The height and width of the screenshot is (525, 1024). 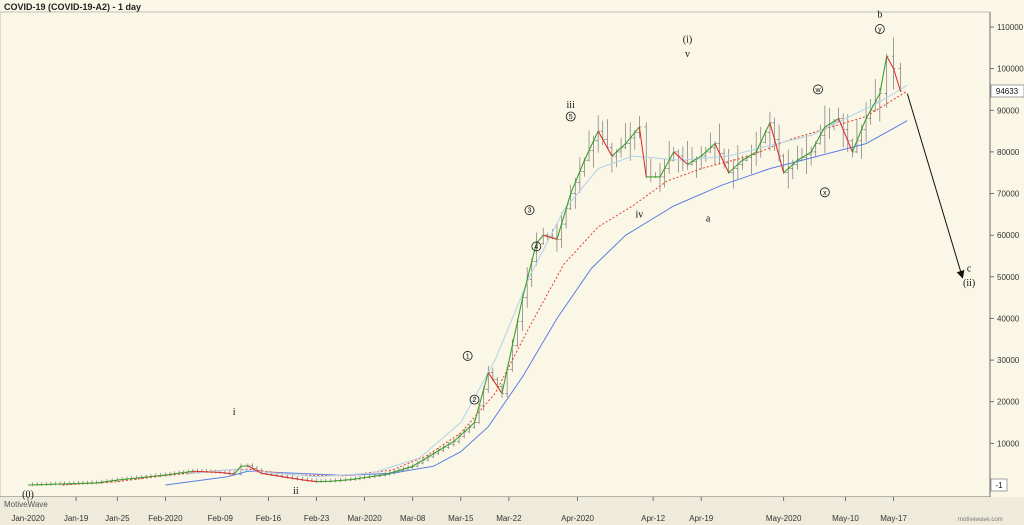 I want to click on x-tick-label: Jan-2020, so click(x=28, y=518).